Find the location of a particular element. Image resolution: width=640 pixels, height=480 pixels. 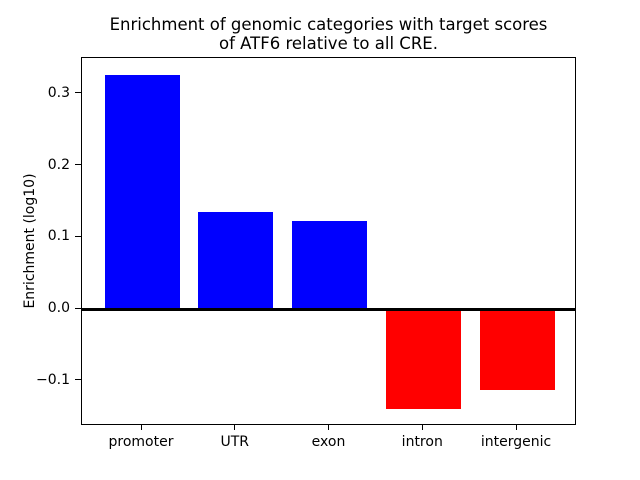

x-tick-mark-intergenic is located at coordinates (516, 427).